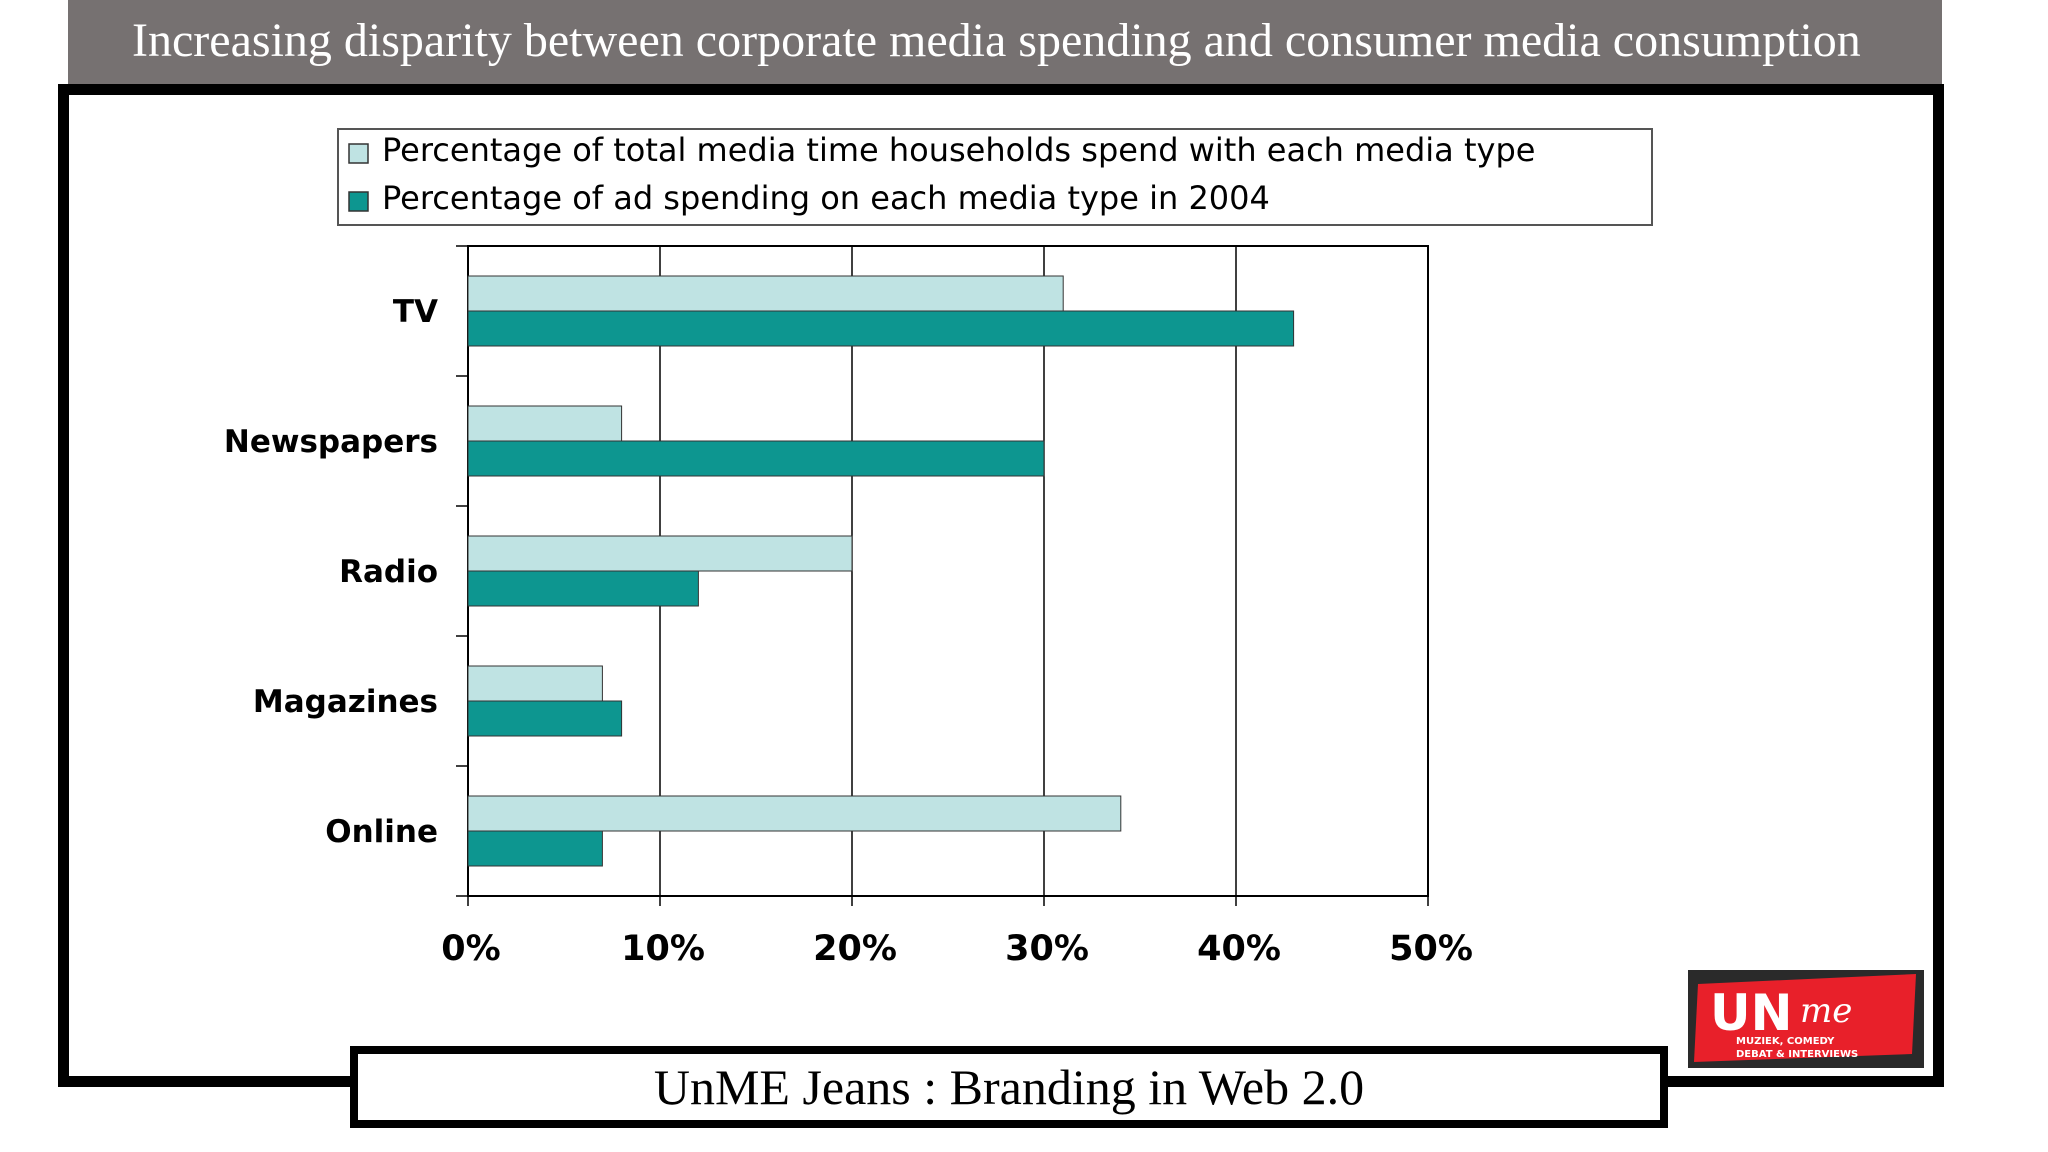  I want to click on x-tick-label: 30%, so click(1047, 949).